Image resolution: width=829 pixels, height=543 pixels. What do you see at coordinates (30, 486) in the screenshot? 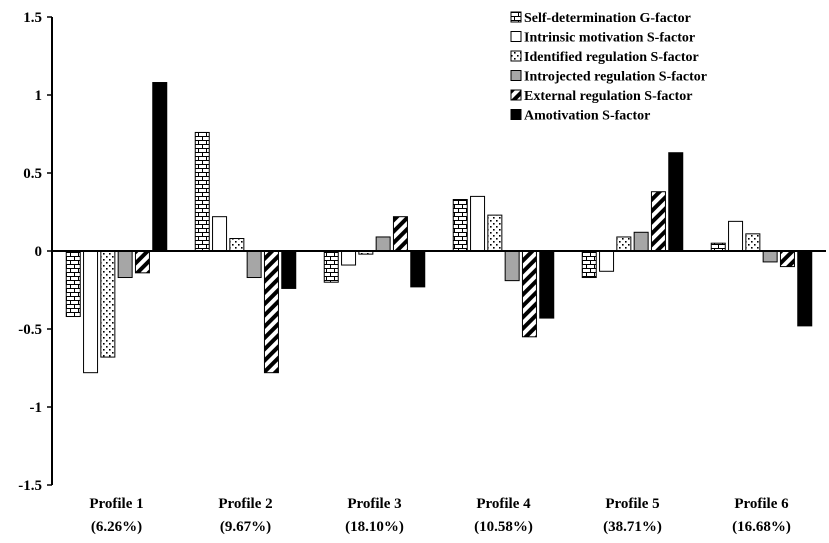
I see `y-tick-label: -1.5` at bounding box center [30, 486].